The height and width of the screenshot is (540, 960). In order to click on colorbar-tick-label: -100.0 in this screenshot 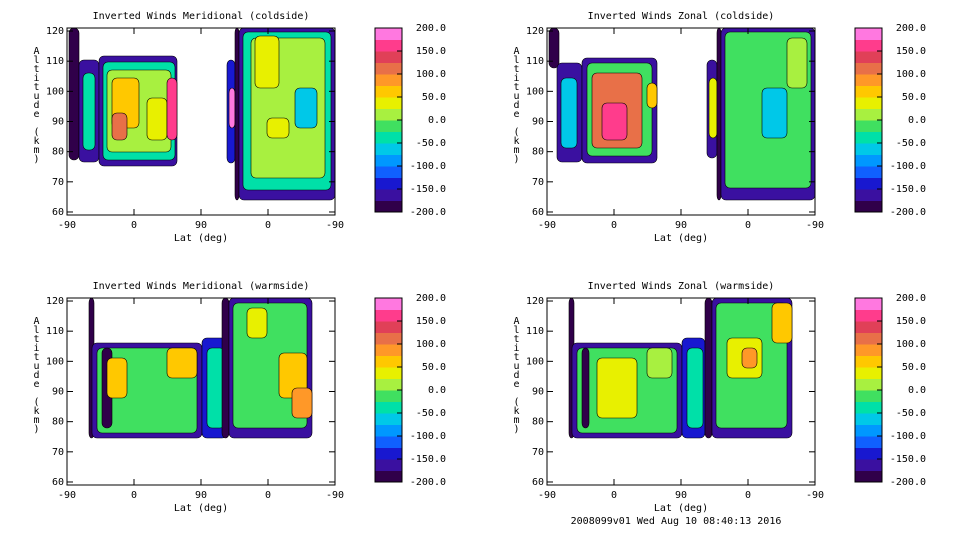, I will do `click(428, 166)`.